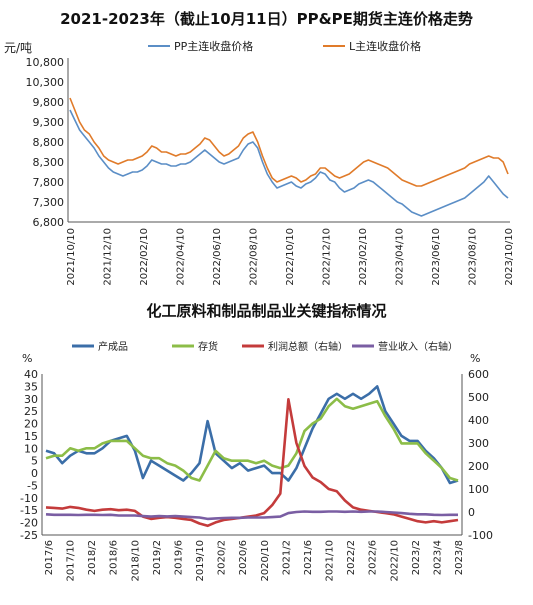 The width and height of the screenshot is (533, 605). What do you see at coordinates (459, 557) in the screenshot?
I see `chart2-xtick-label: 2023/8` at bounding box center [459, 557].